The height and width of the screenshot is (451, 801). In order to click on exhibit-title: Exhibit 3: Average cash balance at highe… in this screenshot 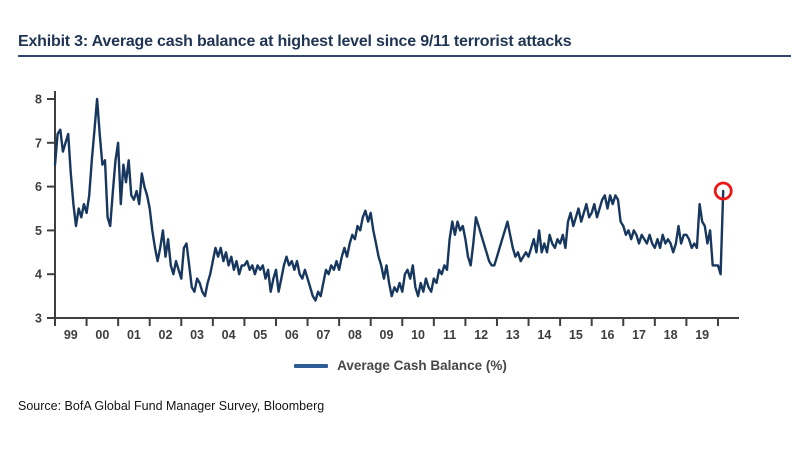, I will do `click(295, 41)`.